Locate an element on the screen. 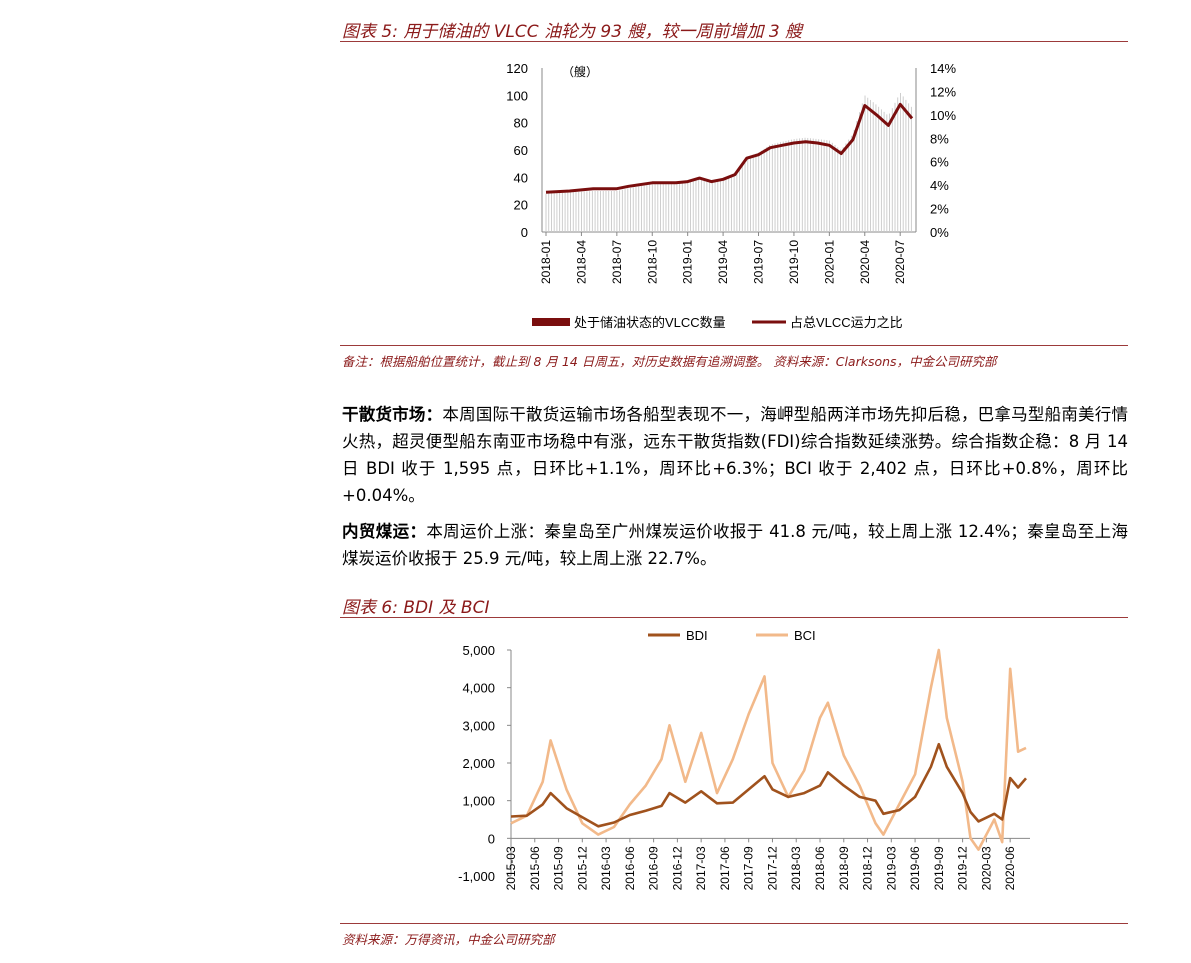 This screenshot has height=963, width=1191. x-tick-label: 2020-01 is located at coordinates (829, 262).